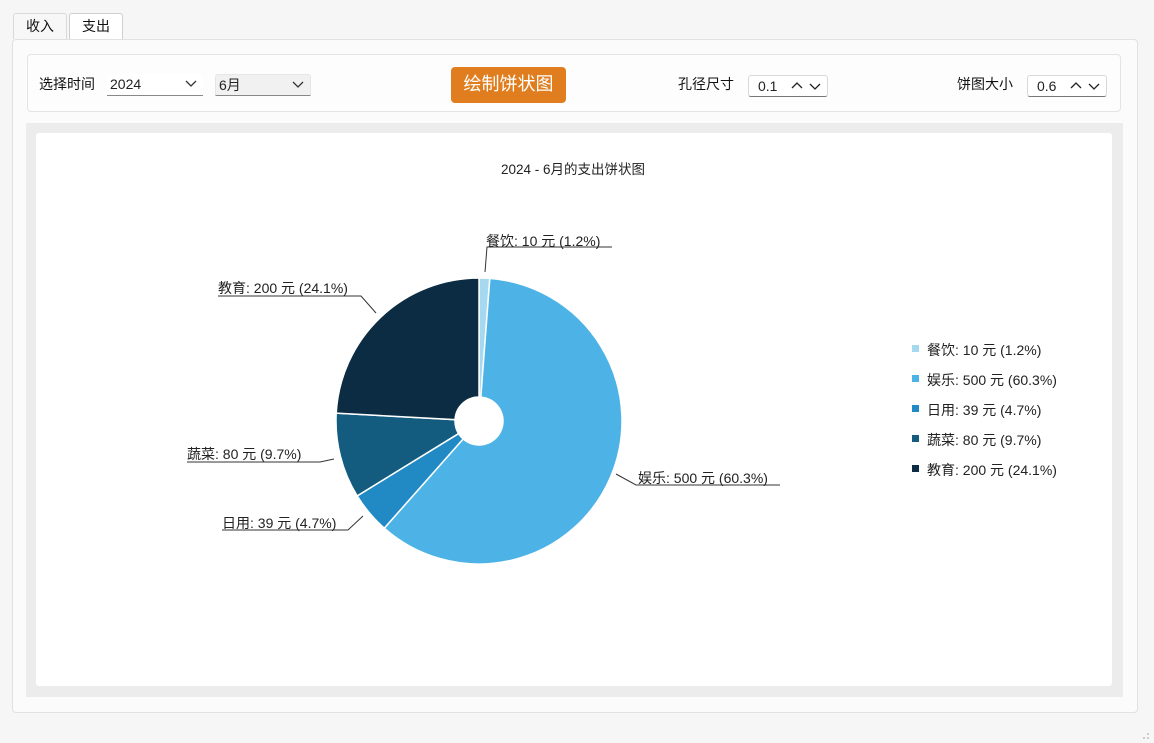 Image resolution: width=1154 pixels, height=743 pixels. What do you see at coordinates (992, 470) in the screenshot?
I see `legend-item-教育: 教育: 200 元 (24.1%)` at bounding box center [992, 470].